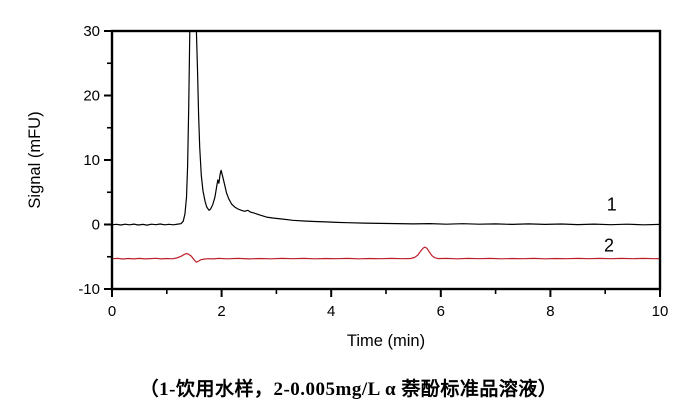 This screenshot has height=409, width=697. I want to click on y-tick-label: 0, so click(96, 225).